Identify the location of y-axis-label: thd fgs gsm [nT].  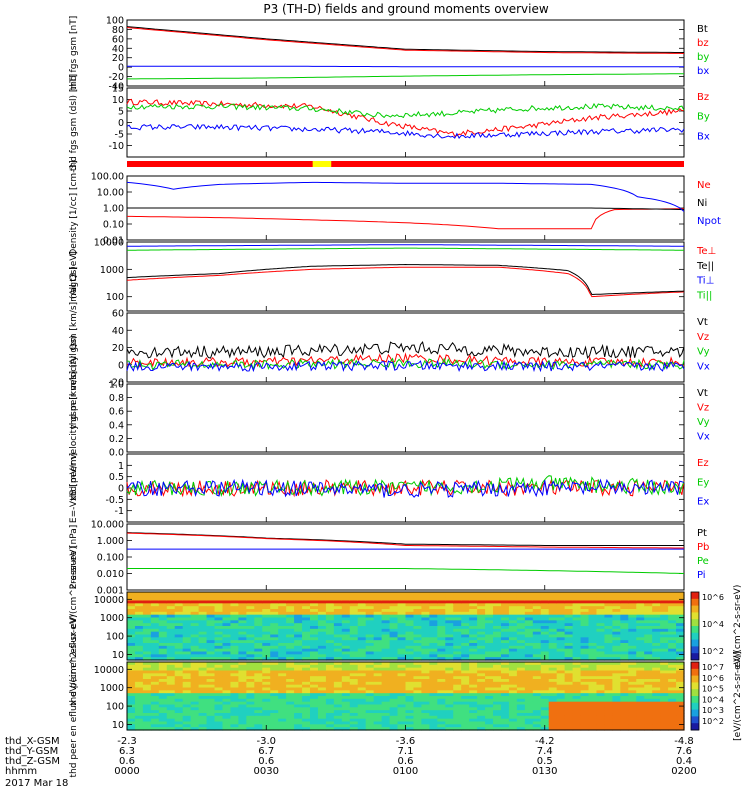
(74, 53).